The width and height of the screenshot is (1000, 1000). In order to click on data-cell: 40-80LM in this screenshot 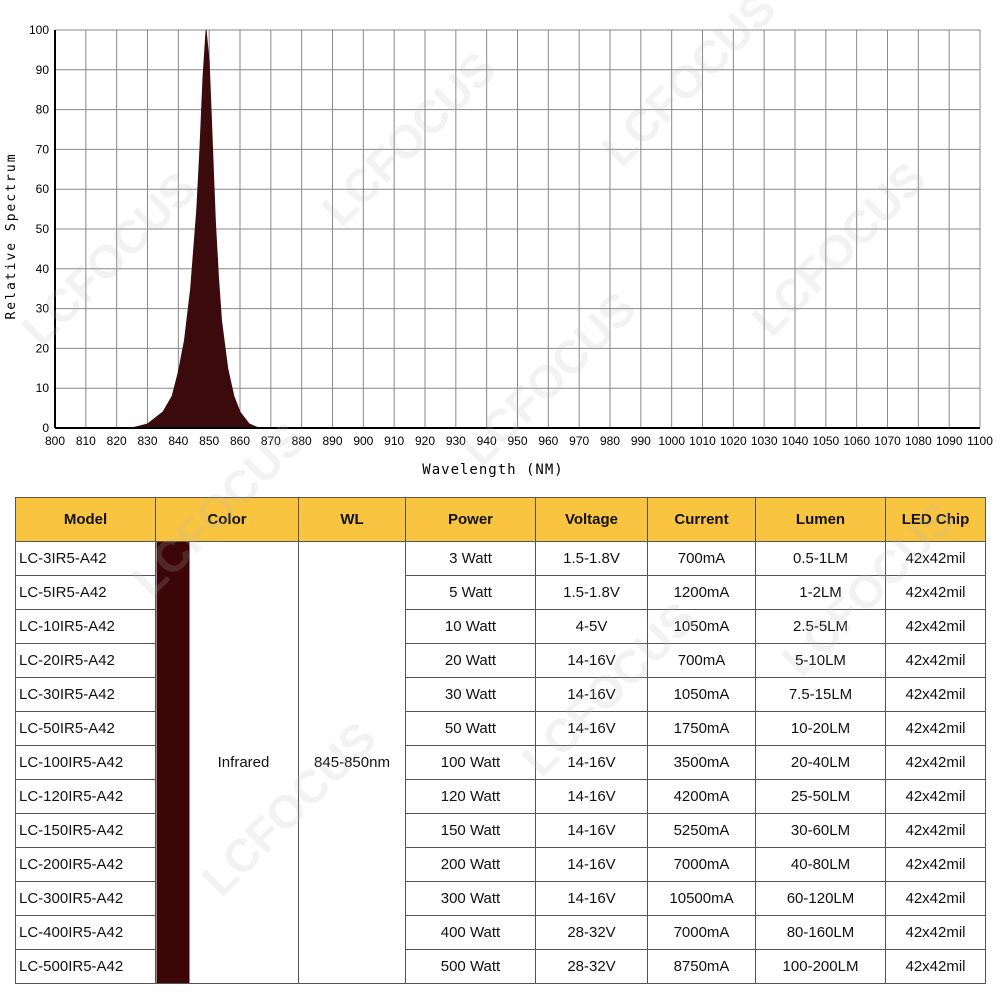, I will do `click(820, 864)`.